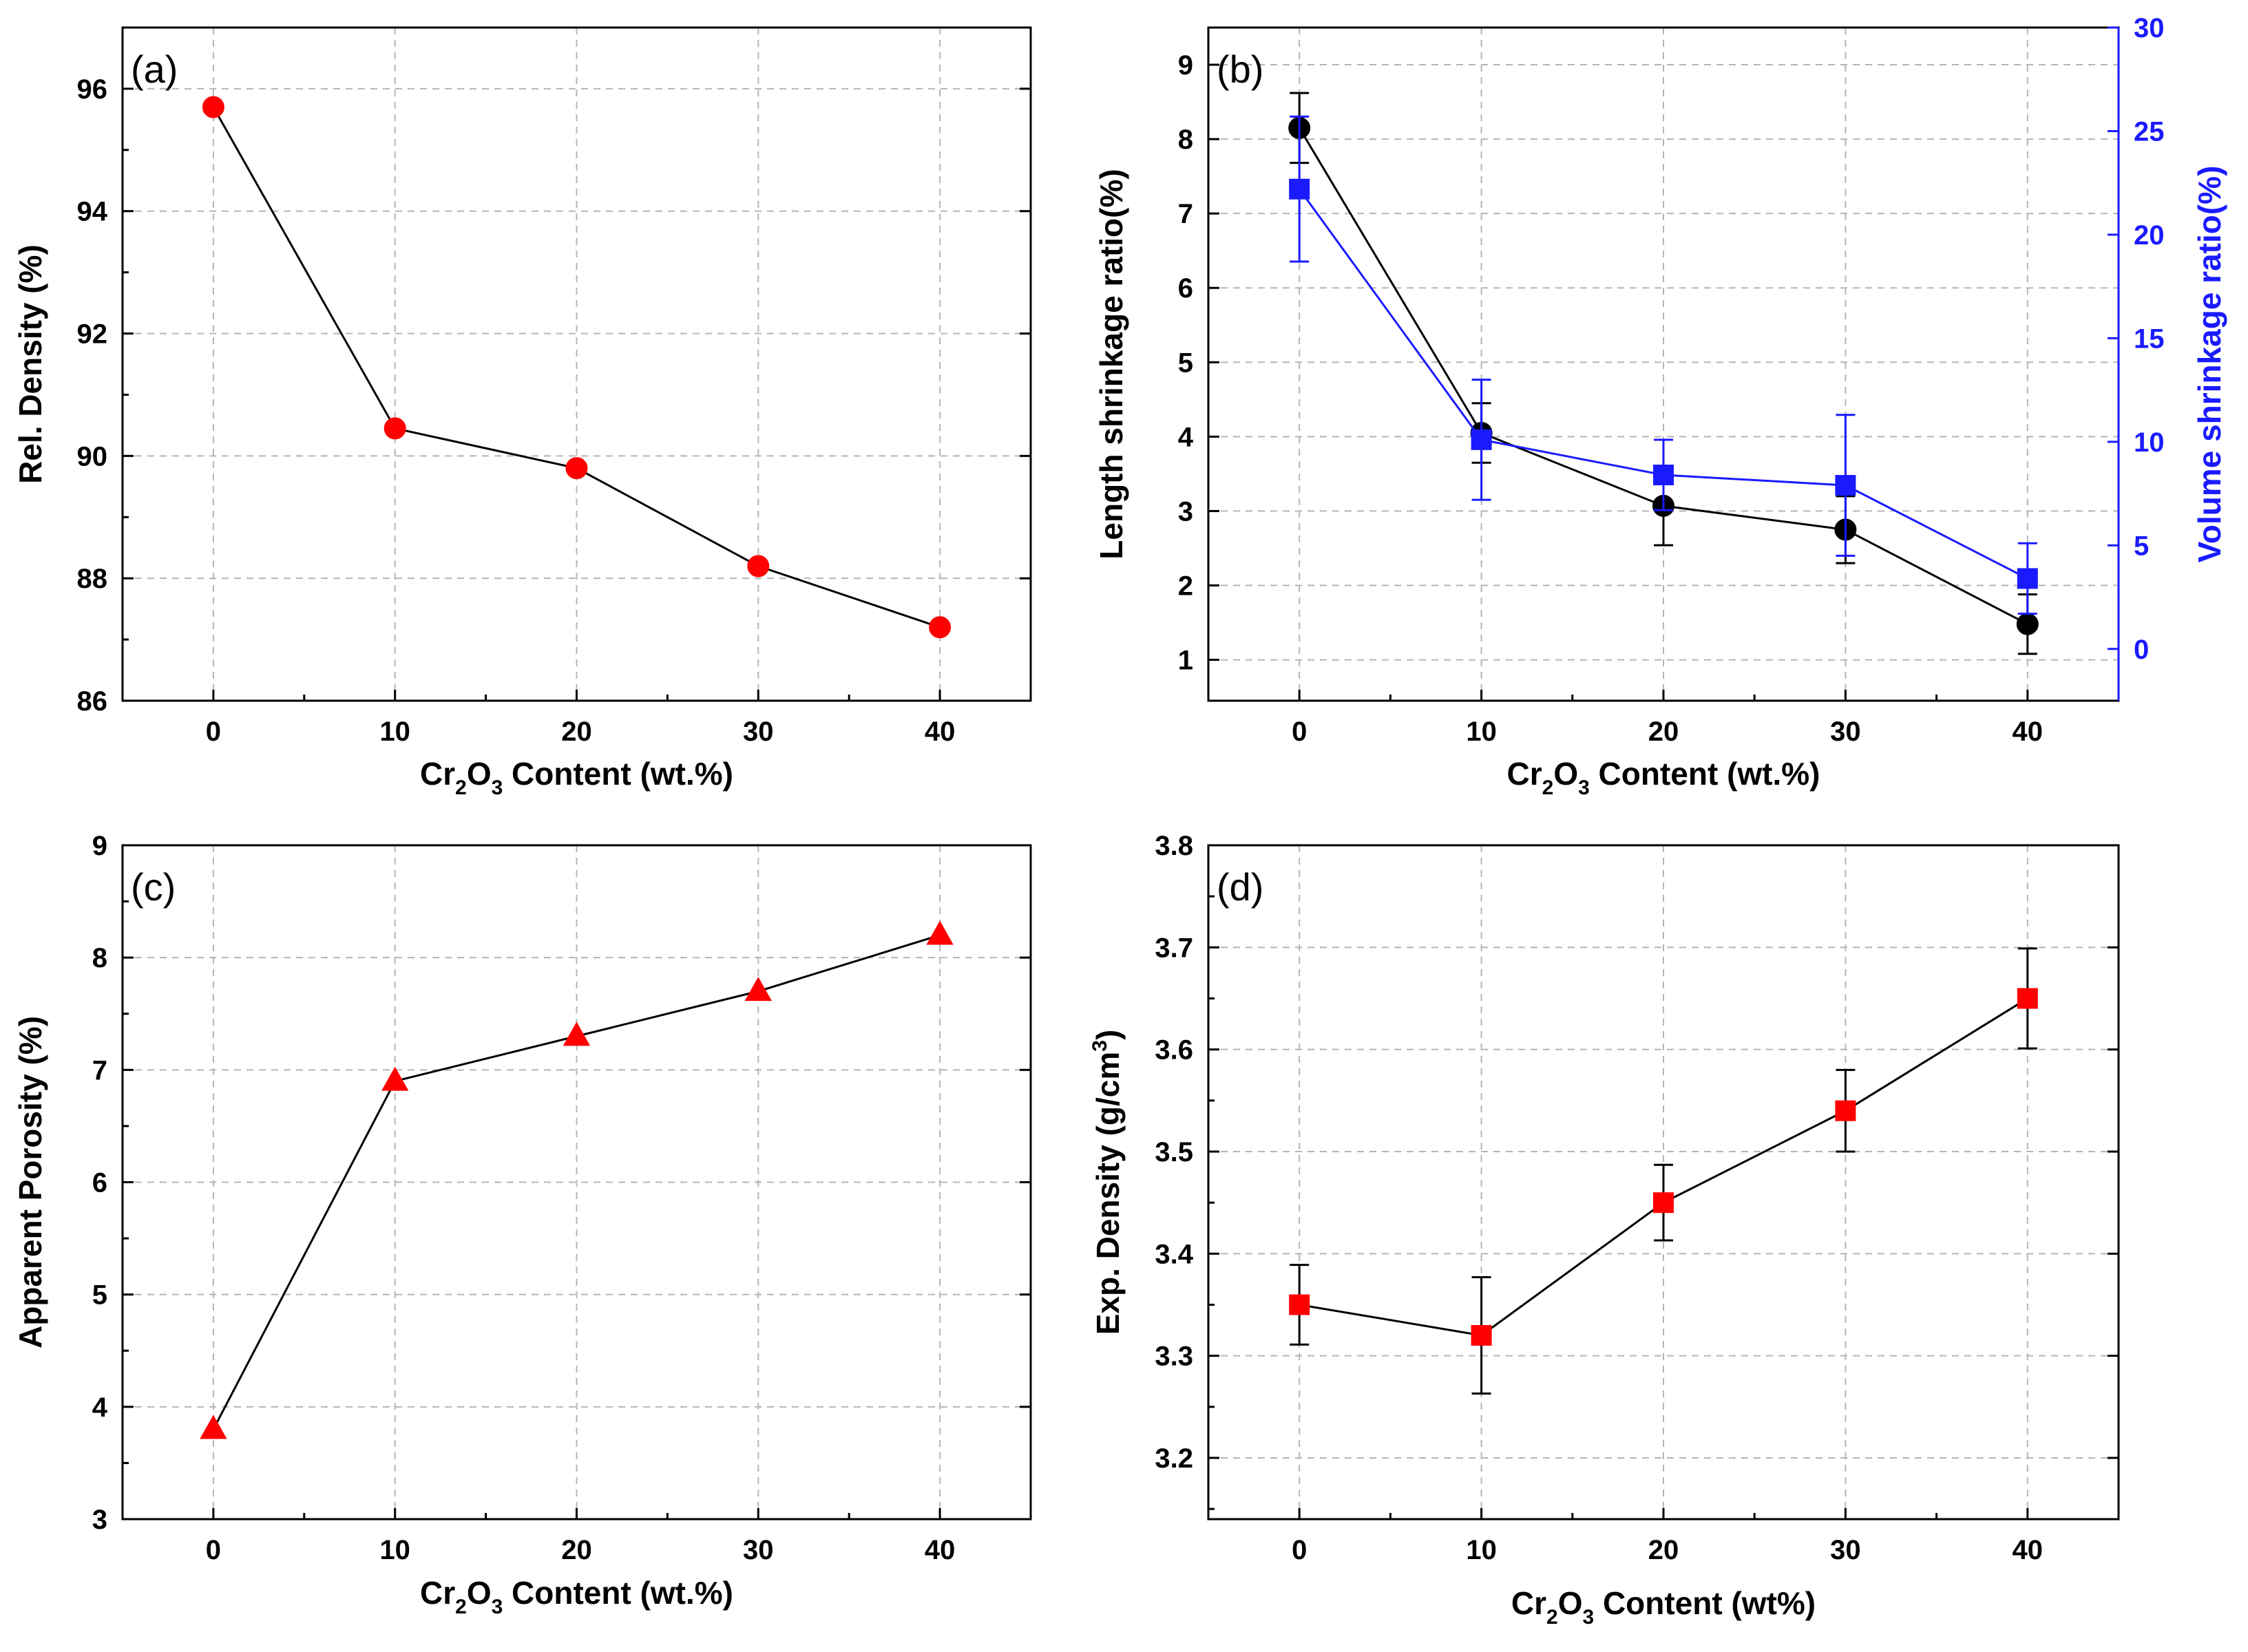 The height and width of the screenshot is (1652, 2248). Describe the element at coordinates (1174, 1458) in the screenshot. I see `y-tick-label: 3.2` at that location.